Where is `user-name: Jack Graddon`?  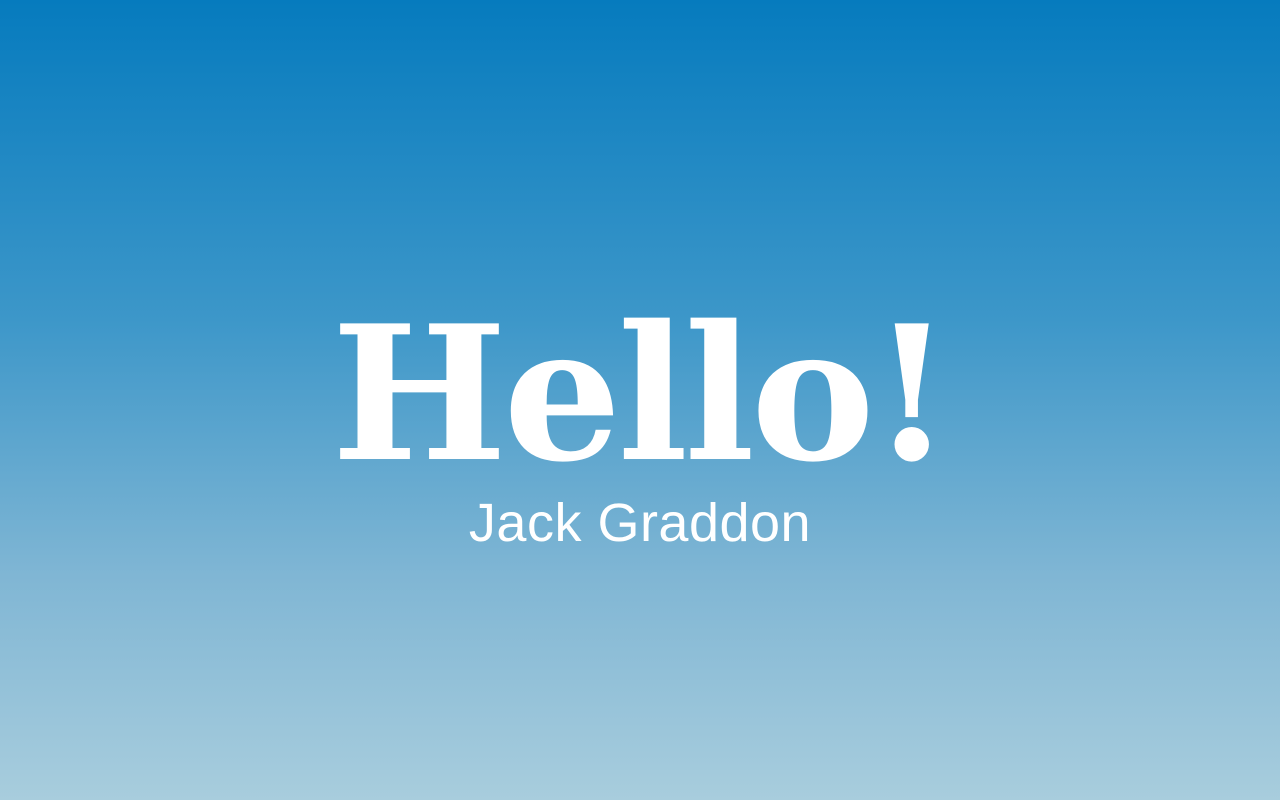 user-name: Jack Graddon is located at coordinates (640, 523).